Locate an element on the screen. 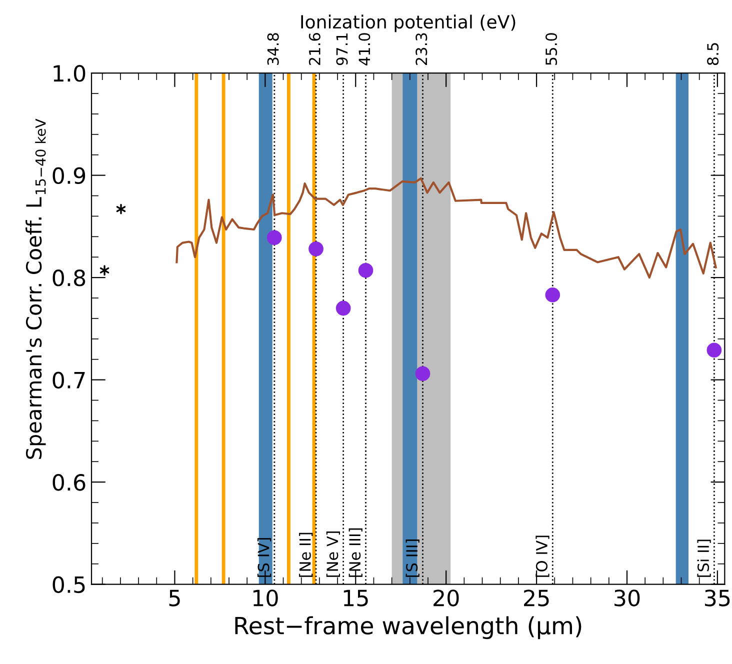 The image size is (732, 664). x-tick-label: 10 is located at coordinates (265, 598).